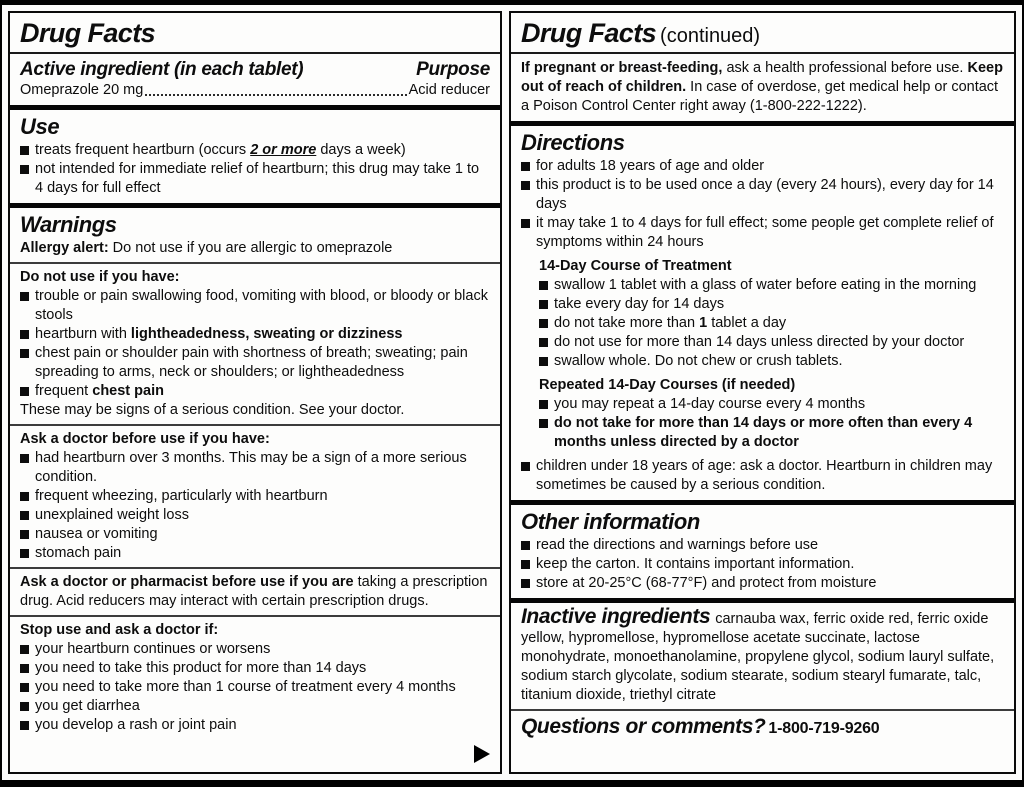  I want to click on list-item-text: nausea or vomiting, so click(96, 534).